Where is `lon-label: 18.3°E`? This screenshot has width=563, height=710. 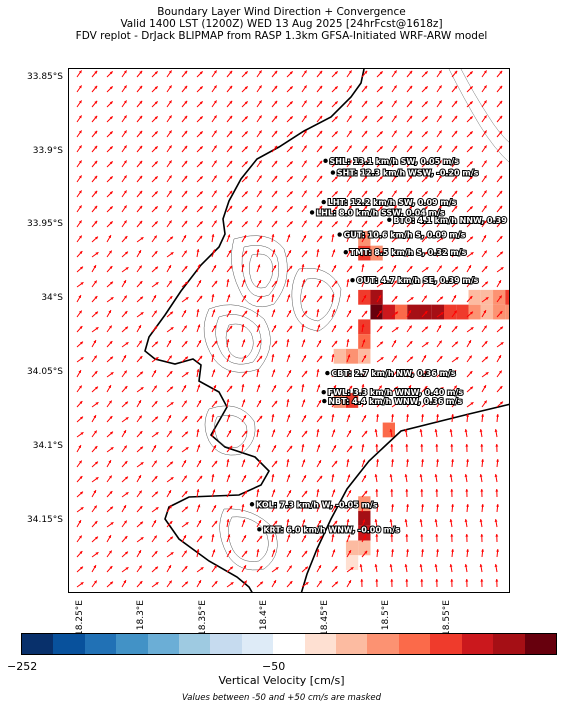
lon-label: 18.3°E is located at coordinates (141, 615).